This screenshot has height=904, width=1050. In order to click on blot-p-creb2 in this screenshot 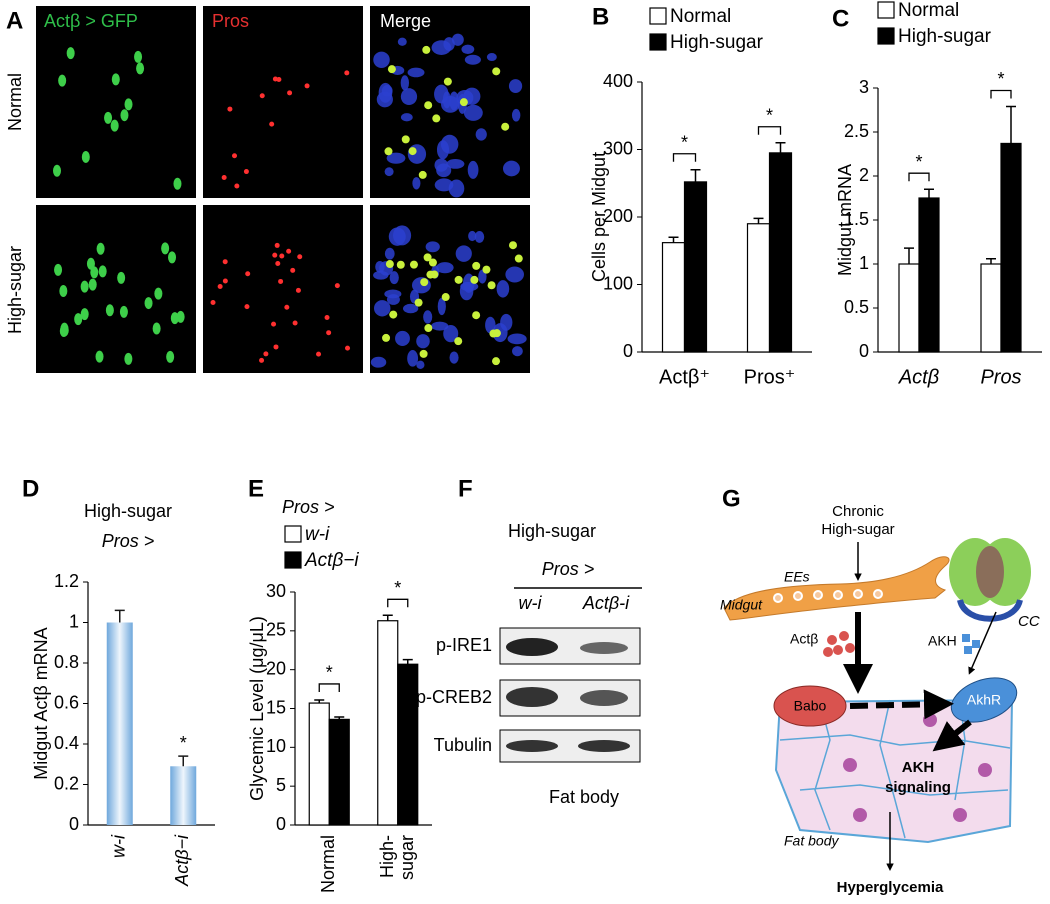, I will do `click(570, 698)`.